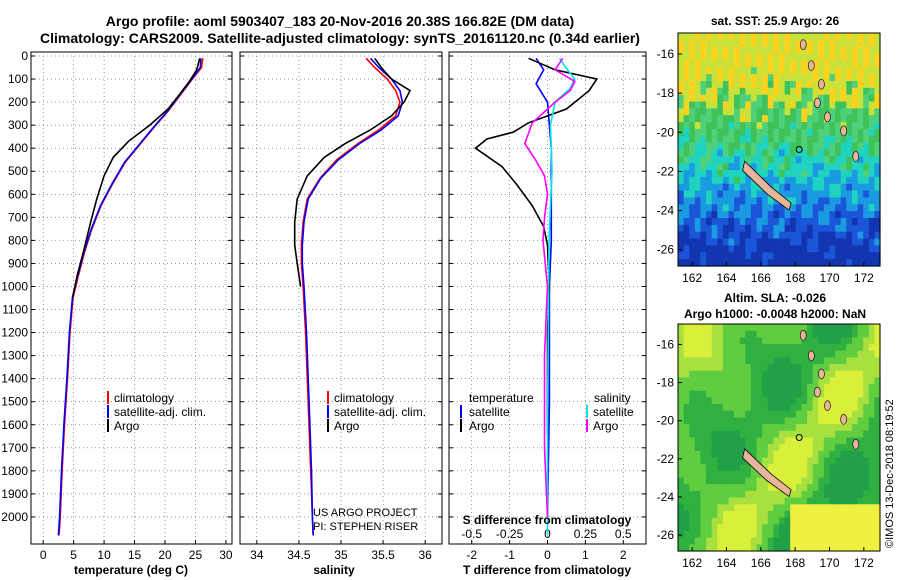 This screenshot has height=580, width=900. I want to click on lat-tick-label: -26, so click(666, 535).